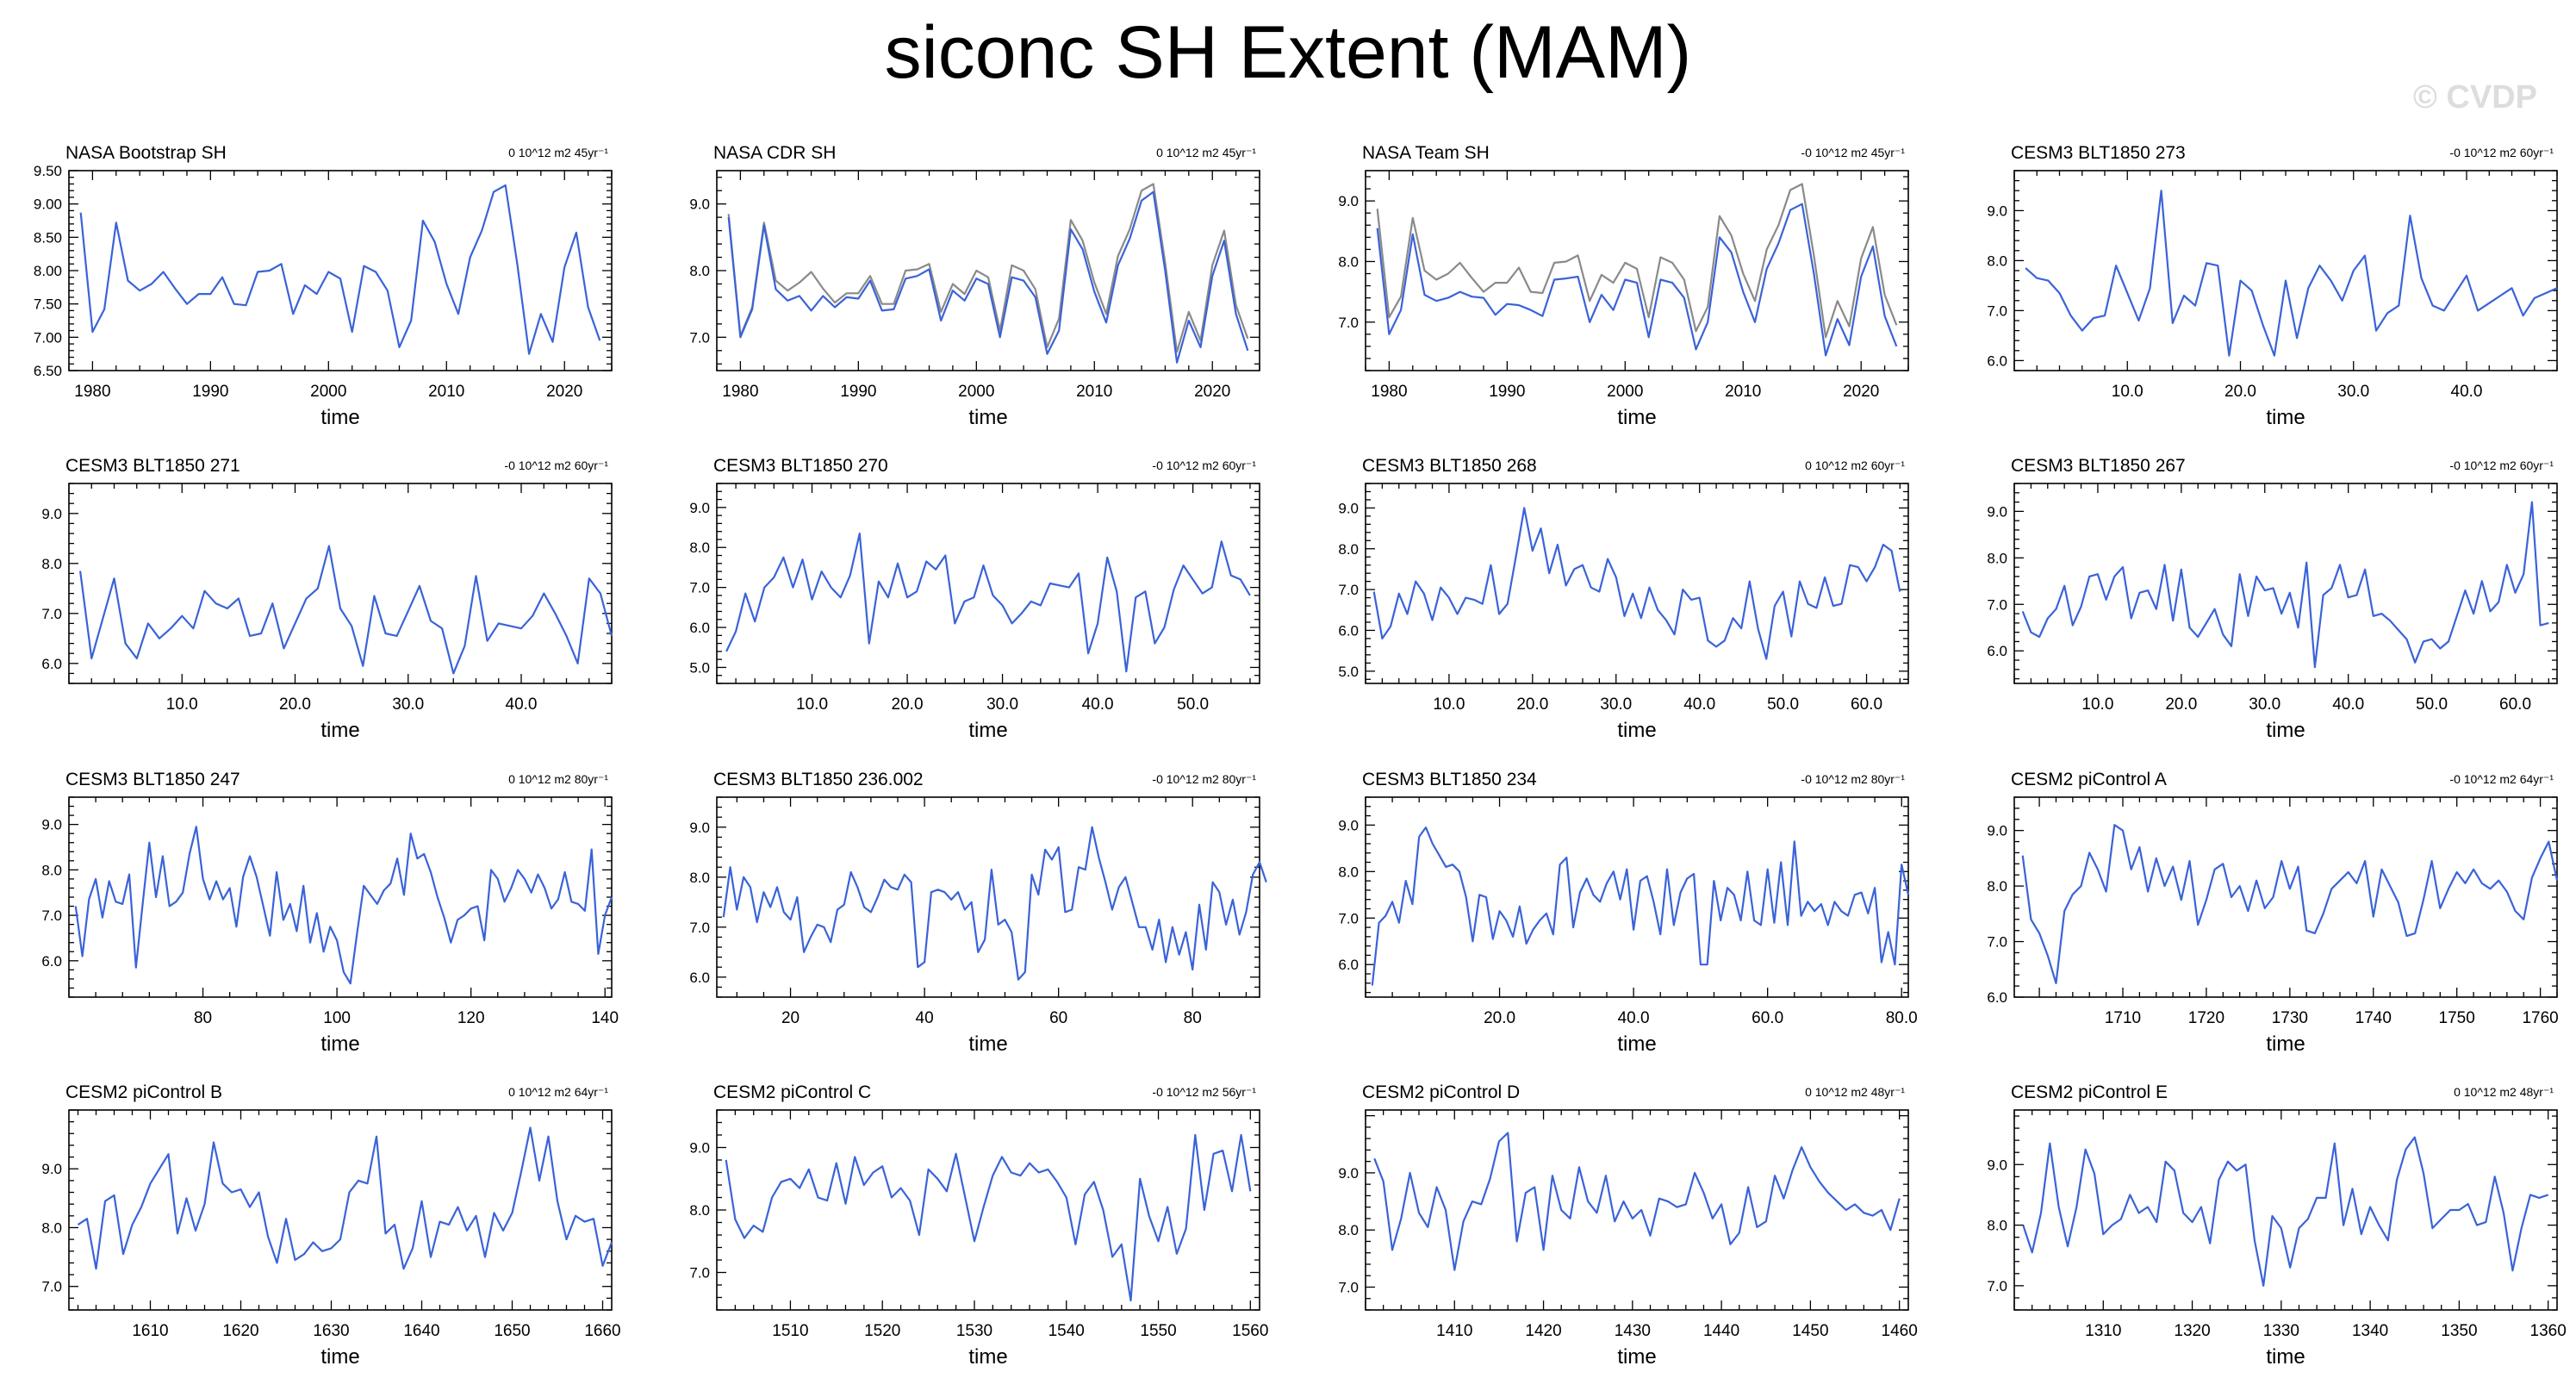 The width and height of the screenshot is (2576, 1397). What do you see at coordinates (564, 392) in the screenshot?
I see `x-tick-label: 2020` at bounding box center [564, 392].